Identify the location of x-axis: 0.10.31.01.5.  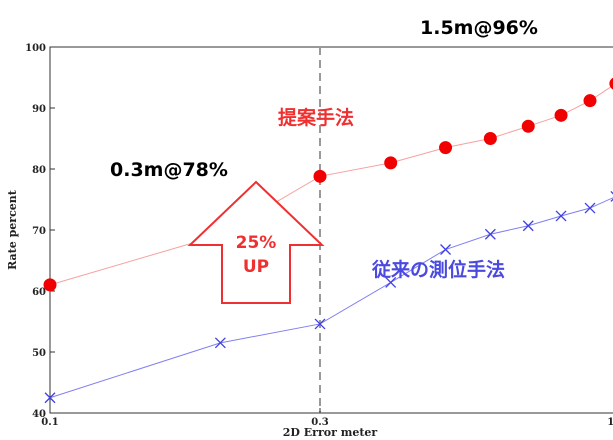
(327, 418).